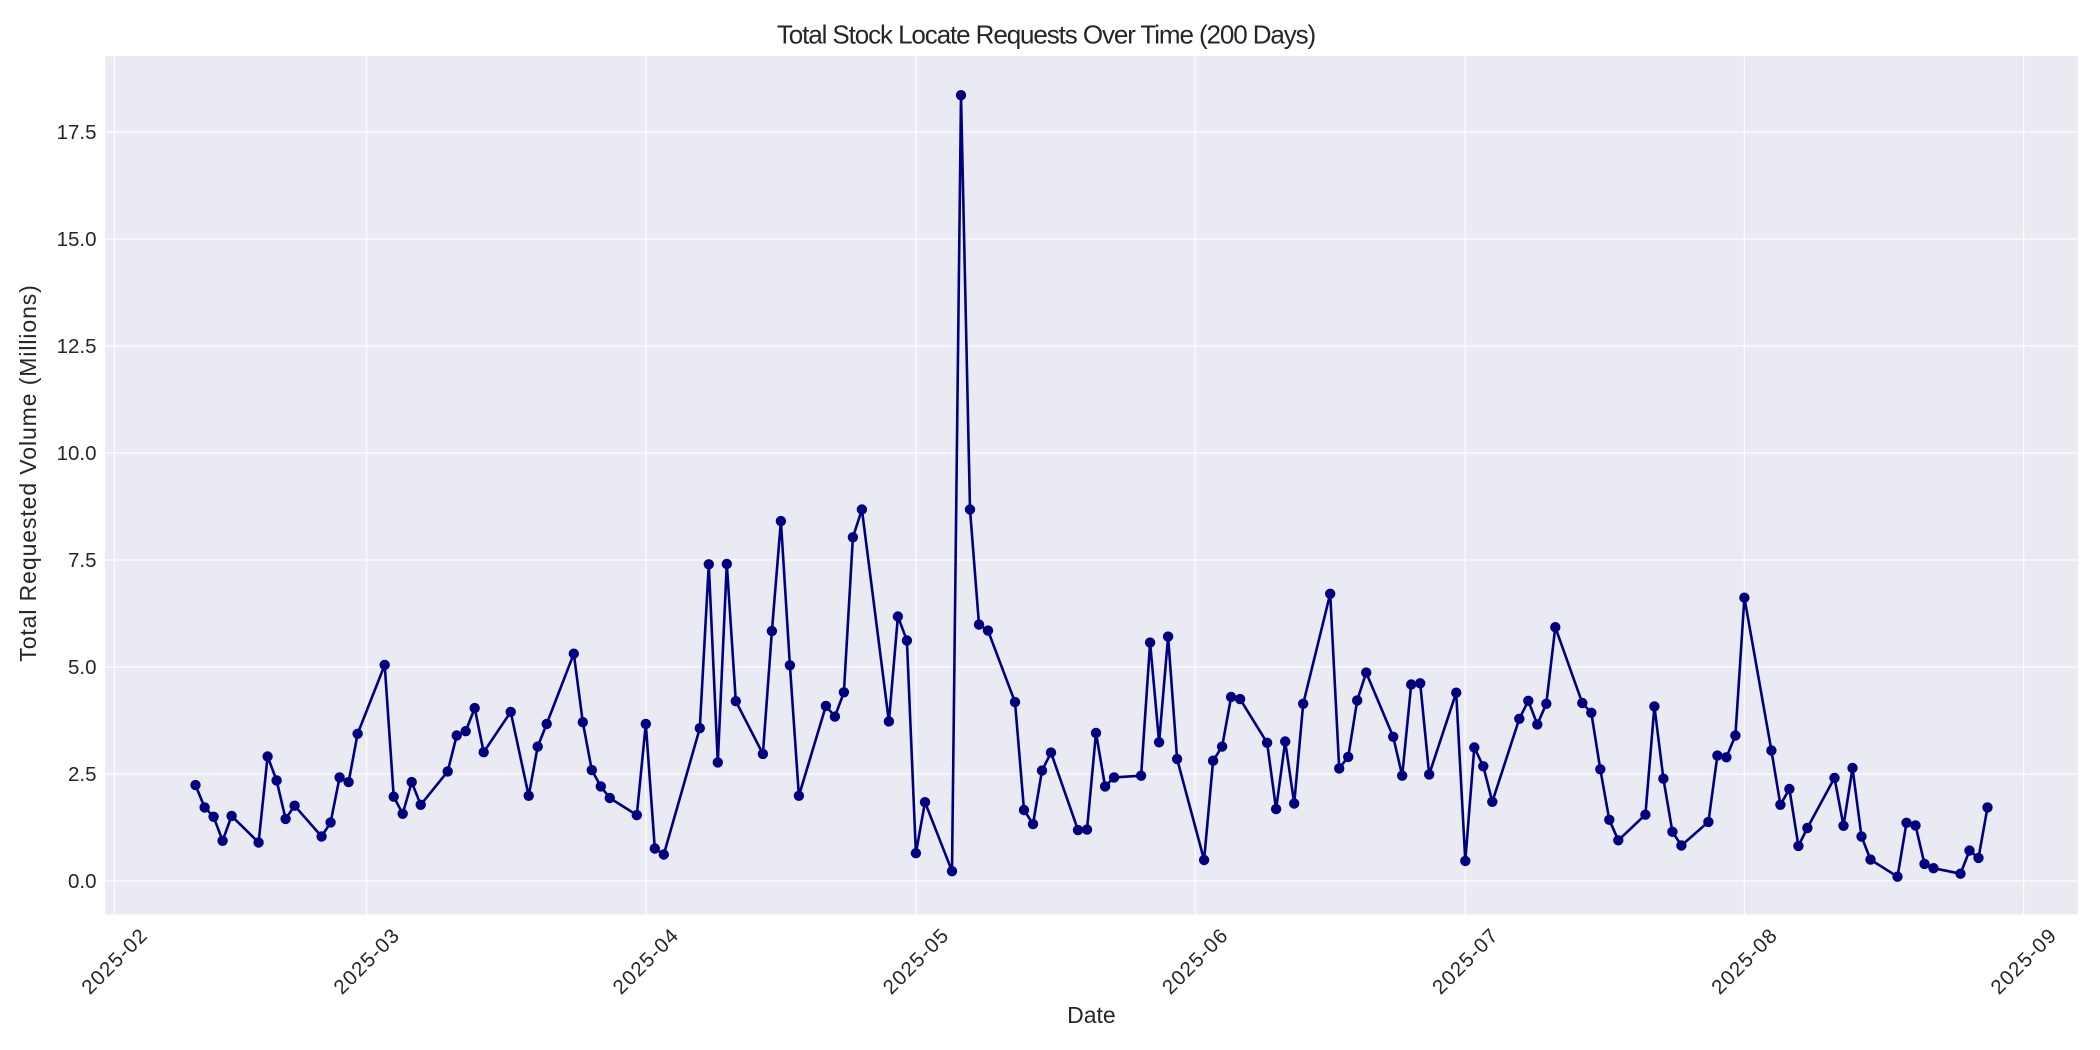  Describe the element at coordinates (77, 346) in the screenshot. I see `svg-text: 12.5` at that location.